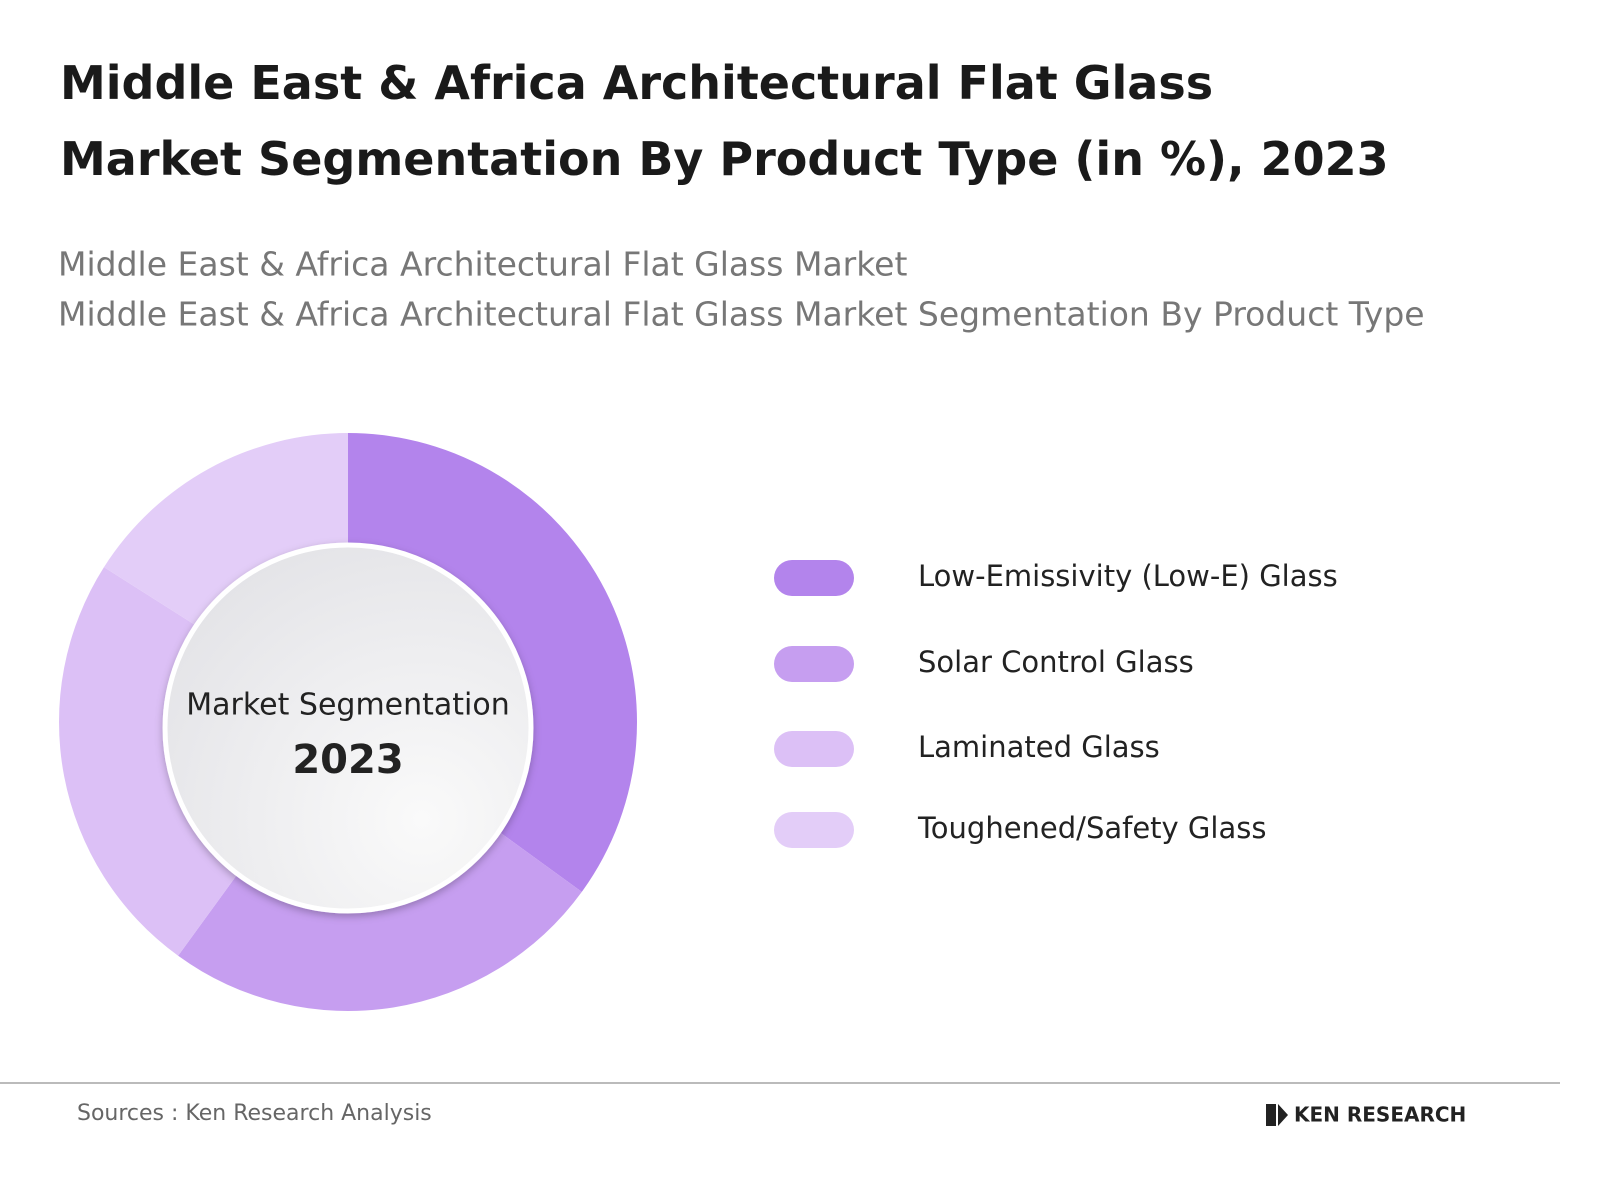 This screenshot has width=1600, height=1200. Describe the element at coordinates (1039, 747) in the screenshot. I see `legend-label: Laminated Glass` at that location.